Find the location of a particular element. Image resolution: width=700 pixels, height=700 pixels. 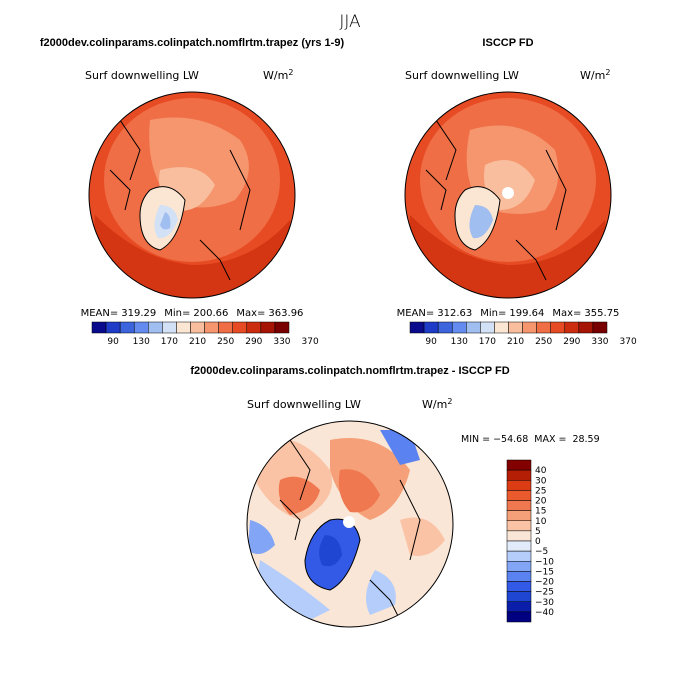

panel-3-map-border is located at coordinates (350, 524).